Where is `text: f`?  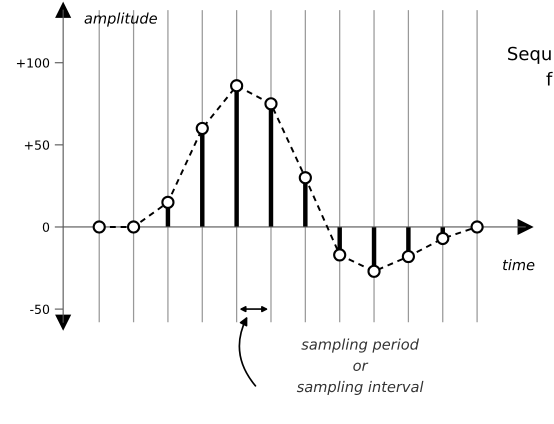
text: f is located at coordinates (549, 79).